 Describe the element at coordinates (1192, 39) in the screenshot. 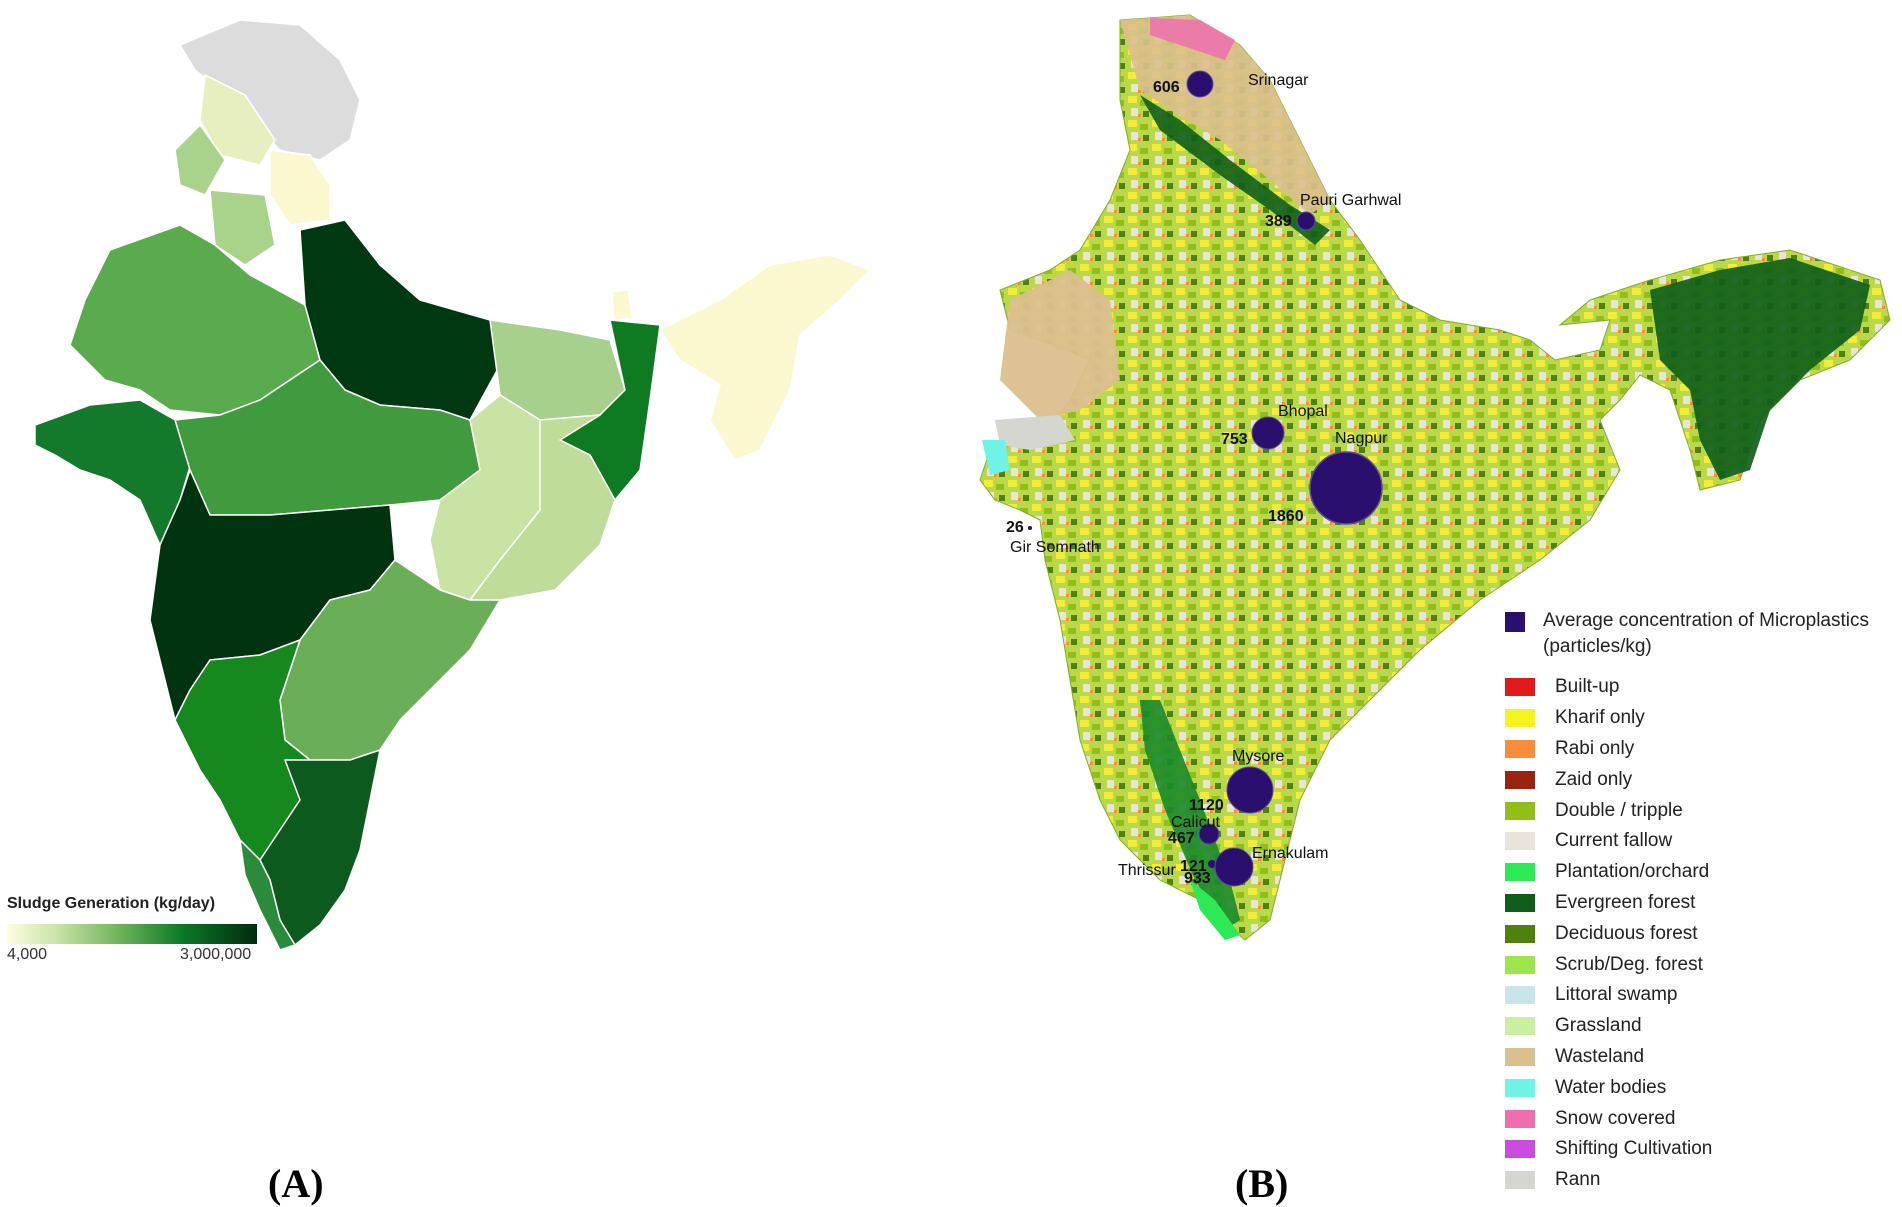

I see `snow-cover` at that location.